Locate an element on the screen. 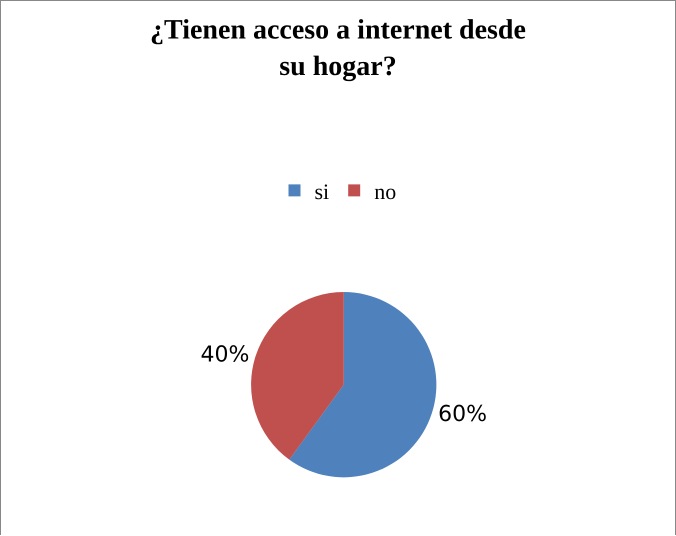 The height and width of the screenshot is (536, 676). data-label: 40% is located at coordinates (225, 355).